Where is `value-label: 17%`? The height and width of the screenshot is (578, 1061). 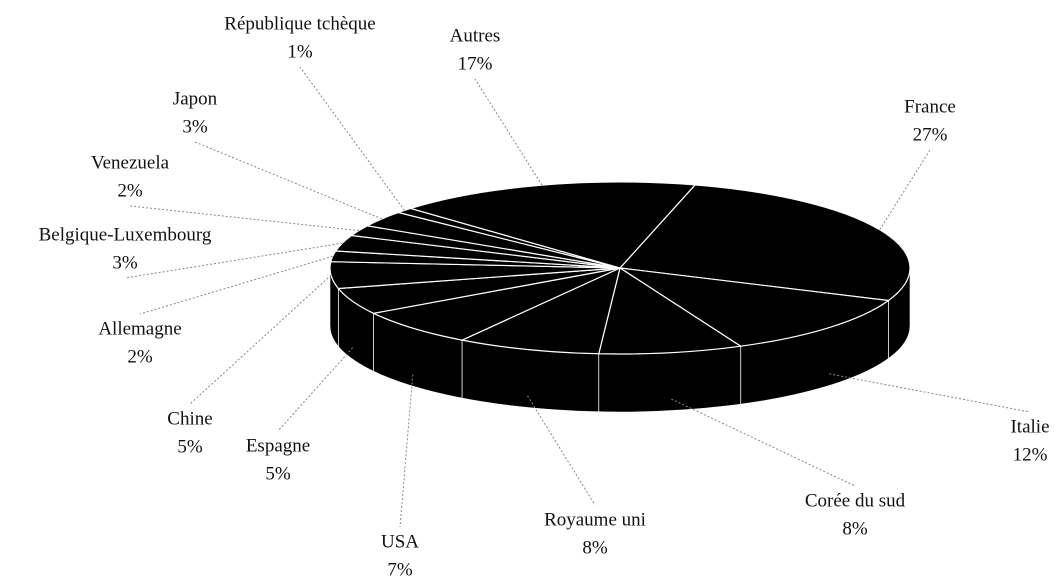
value-label: 17% is located at coordinates (475, 63).